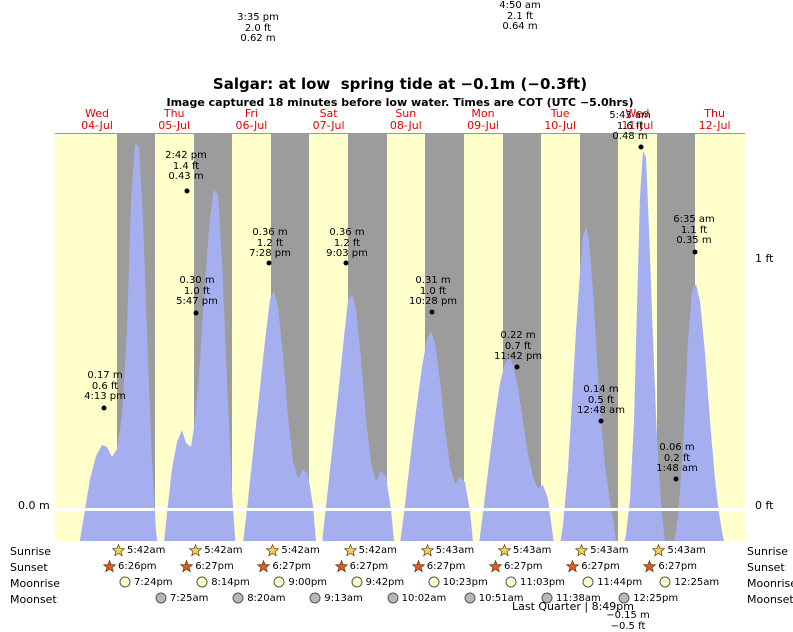  What do you see at coordinates (578, 598) in the screenshot?
I see `moonset-time: 11:38am` at bounding box center [578, 598].